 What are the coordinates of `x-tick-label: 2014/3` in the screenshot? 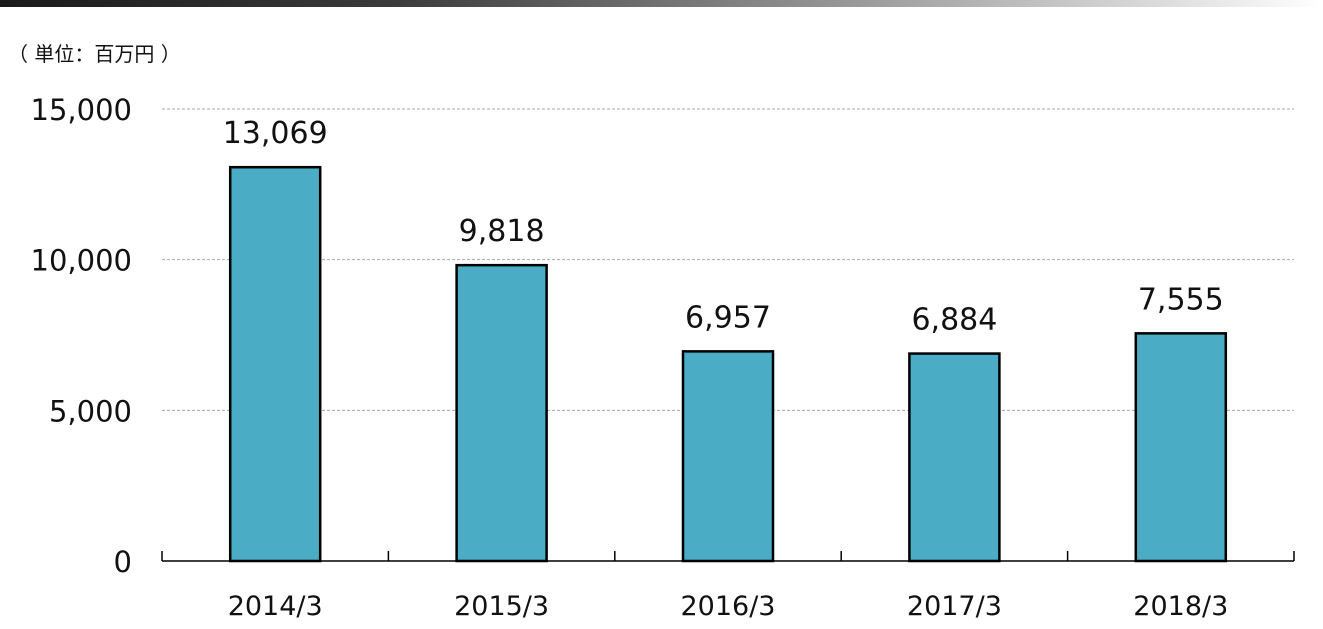 It's located at (275, 606).